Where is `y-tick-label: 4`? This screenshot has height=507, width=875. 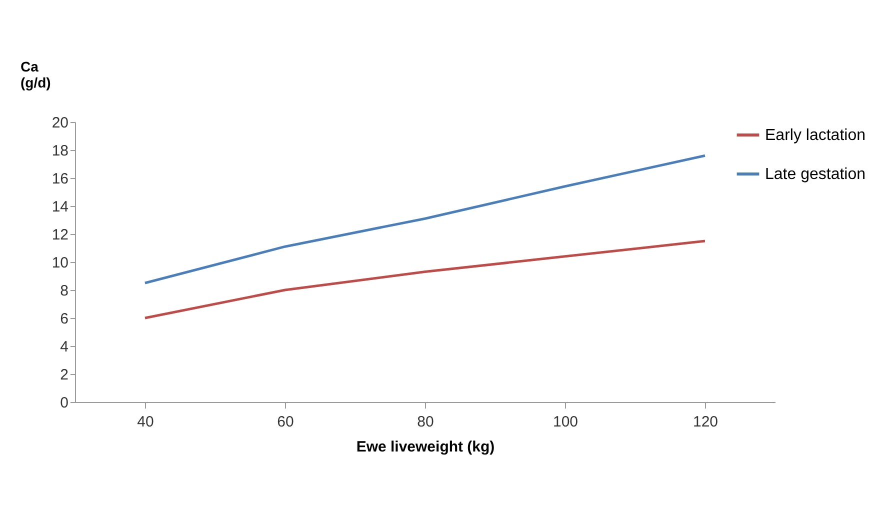
y-tick-label: 4 is located at coordinates (64, 347).